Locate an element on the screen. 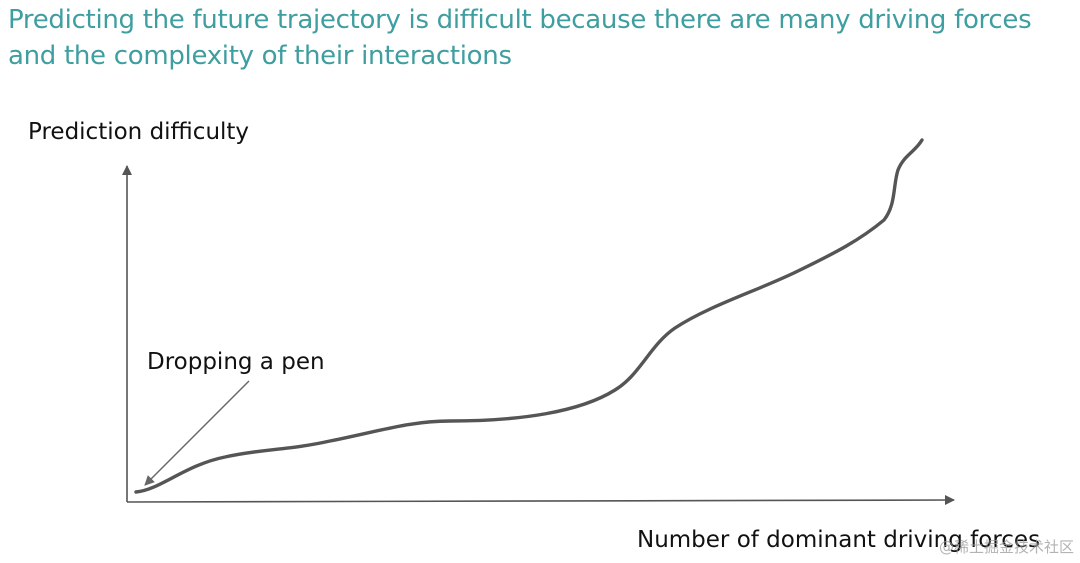 This screenshot has height=563, width=1080. annotation-arrow is located at coordinates (197, 433).